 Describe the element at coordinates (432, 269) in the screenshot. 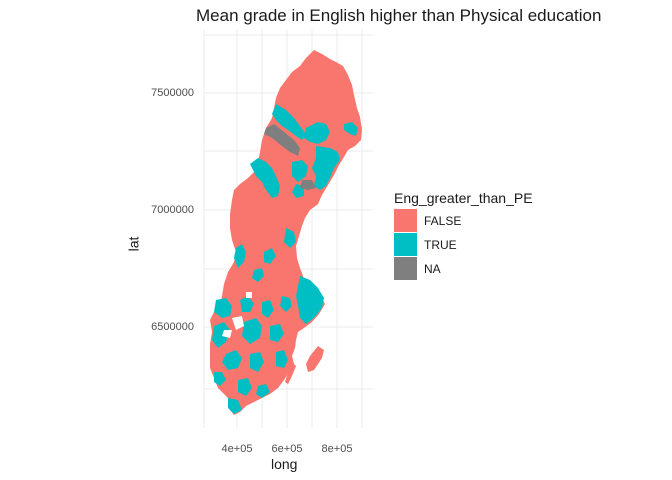

I see `legend-label: NA` at that location.